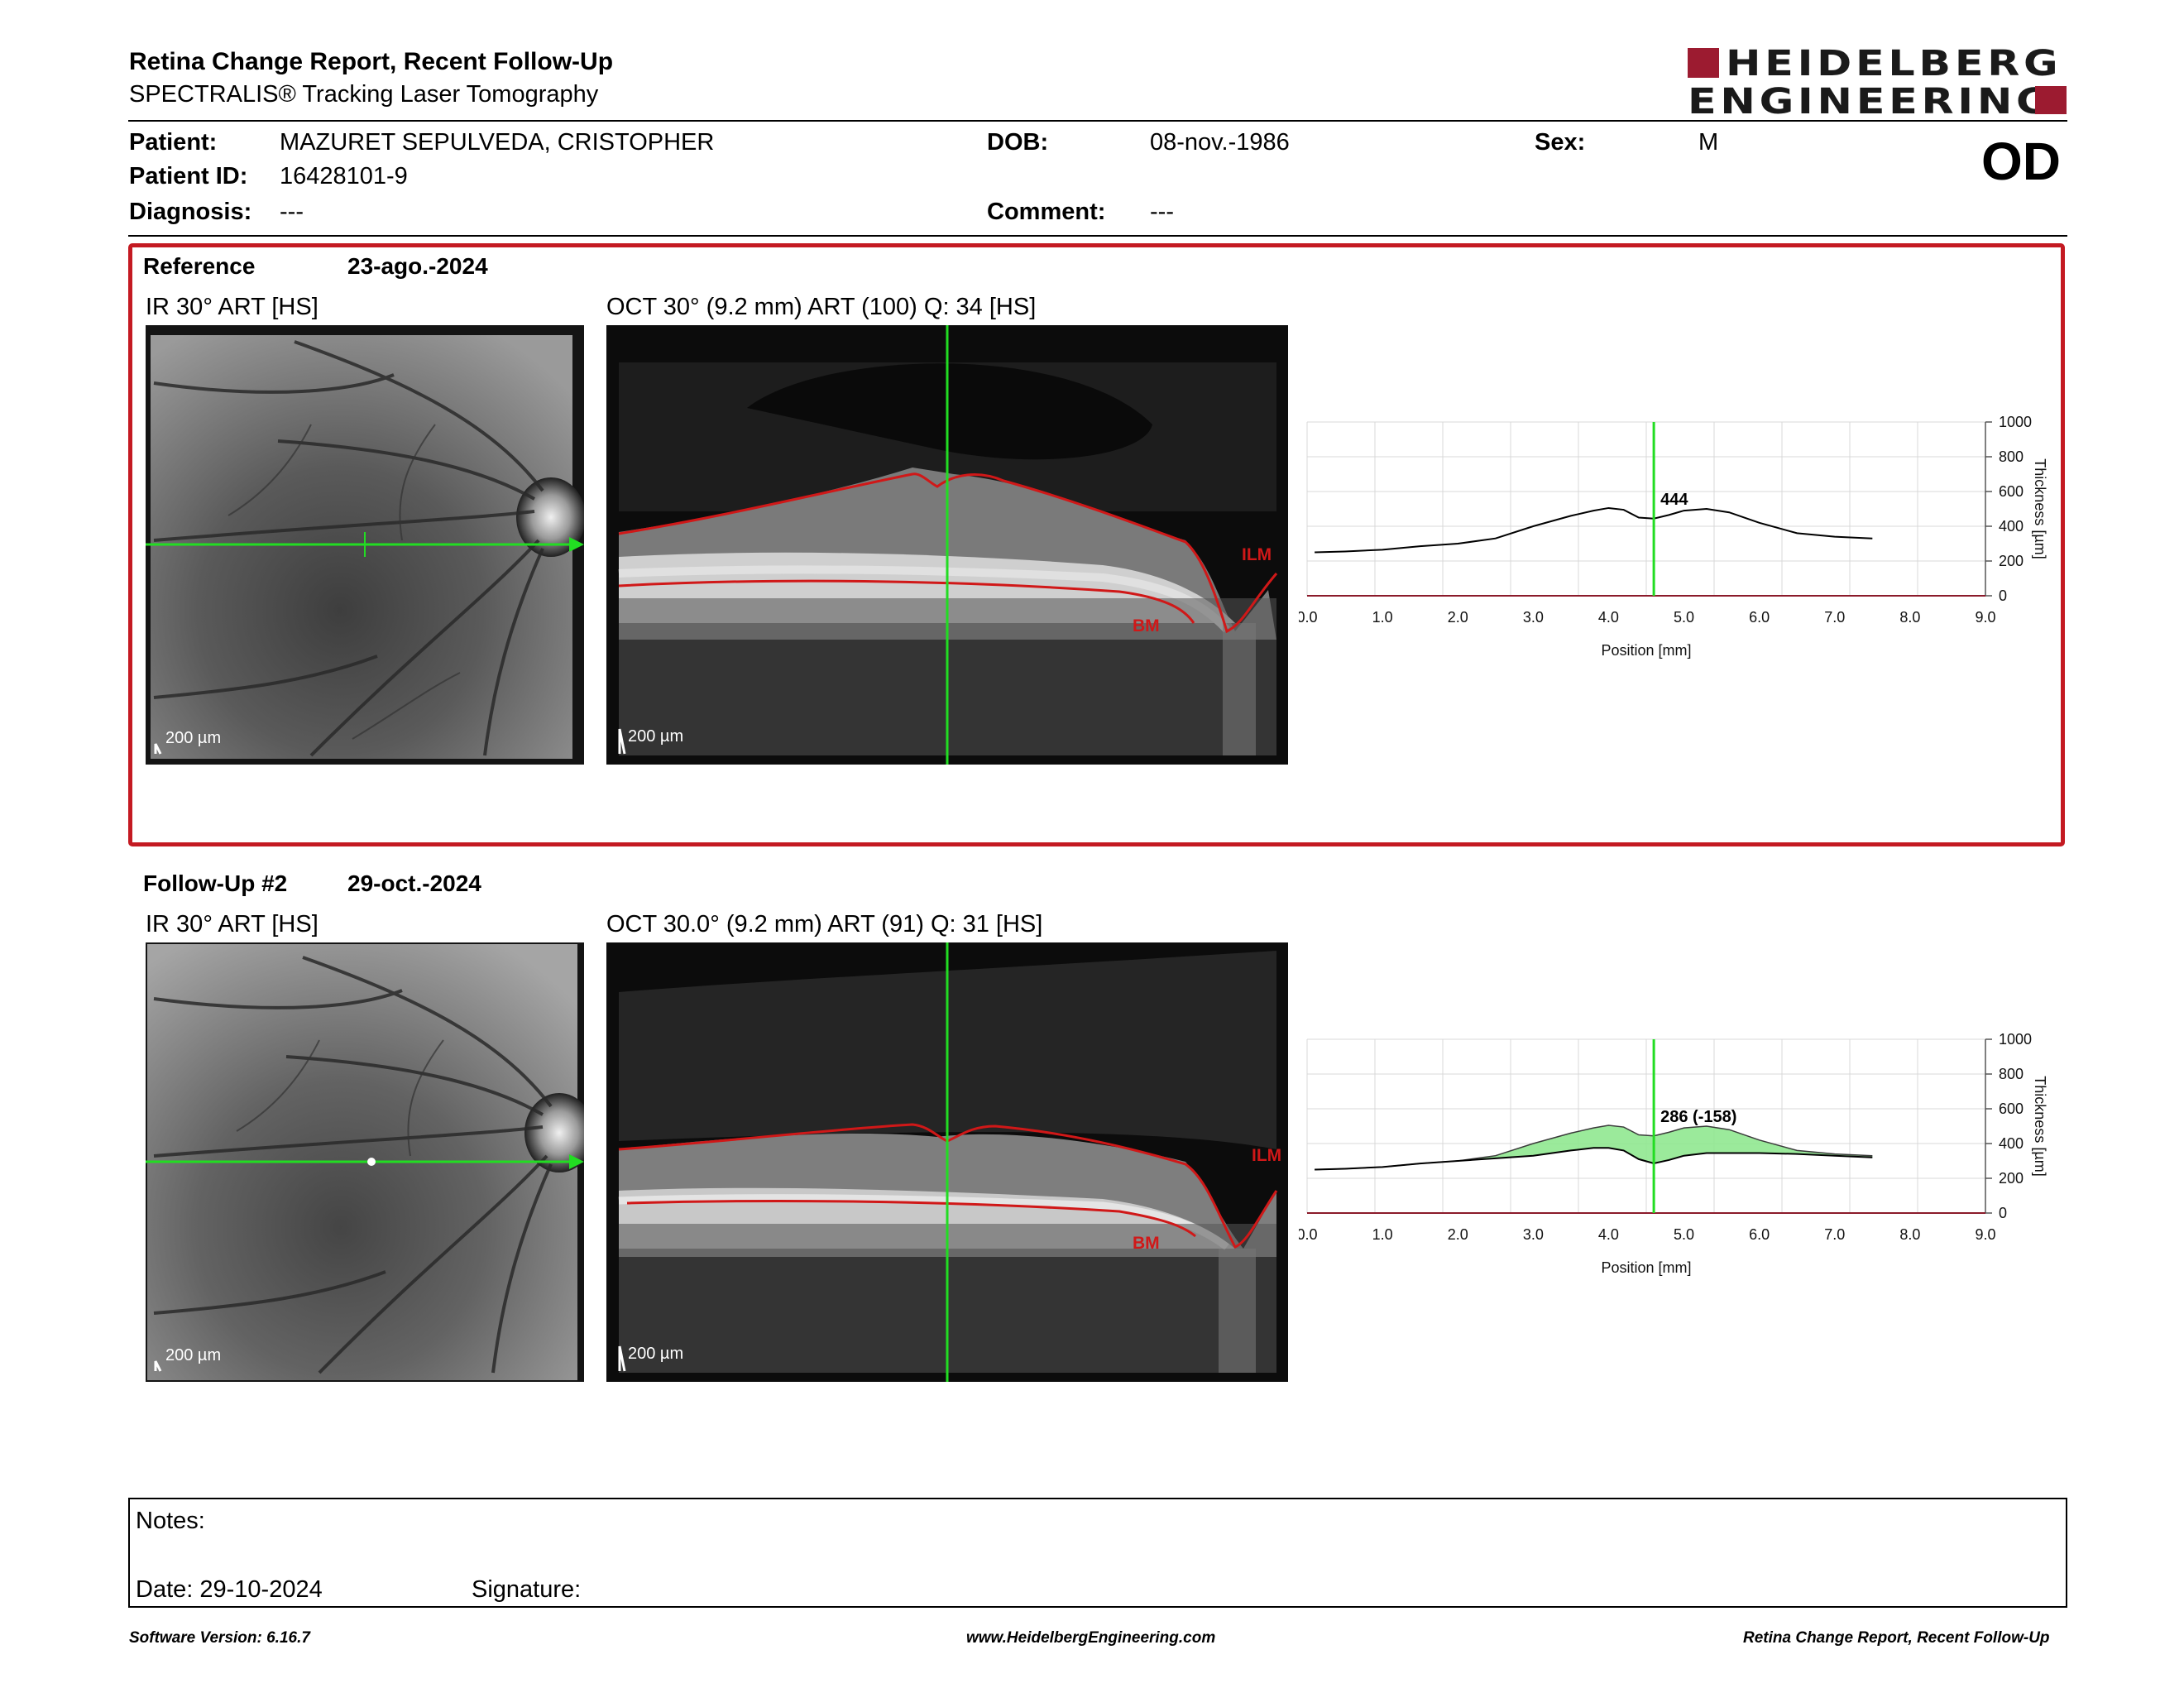 The height and width of the screenshot is (1688, 2184). What do you see at coordinates (1871, 101) in the screenshot?
I see `logo-line2: ENGINEERING` at bounding box center [1871, 101].